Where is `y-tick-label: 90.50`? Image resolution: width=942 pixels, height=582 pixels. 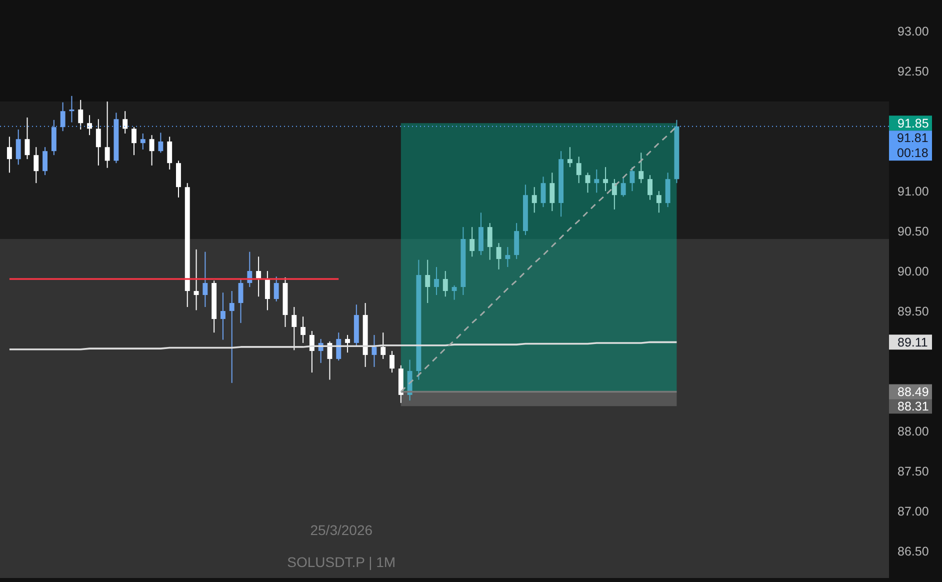 y-tick-label: 90.50 is located at coordinates (913, 231).